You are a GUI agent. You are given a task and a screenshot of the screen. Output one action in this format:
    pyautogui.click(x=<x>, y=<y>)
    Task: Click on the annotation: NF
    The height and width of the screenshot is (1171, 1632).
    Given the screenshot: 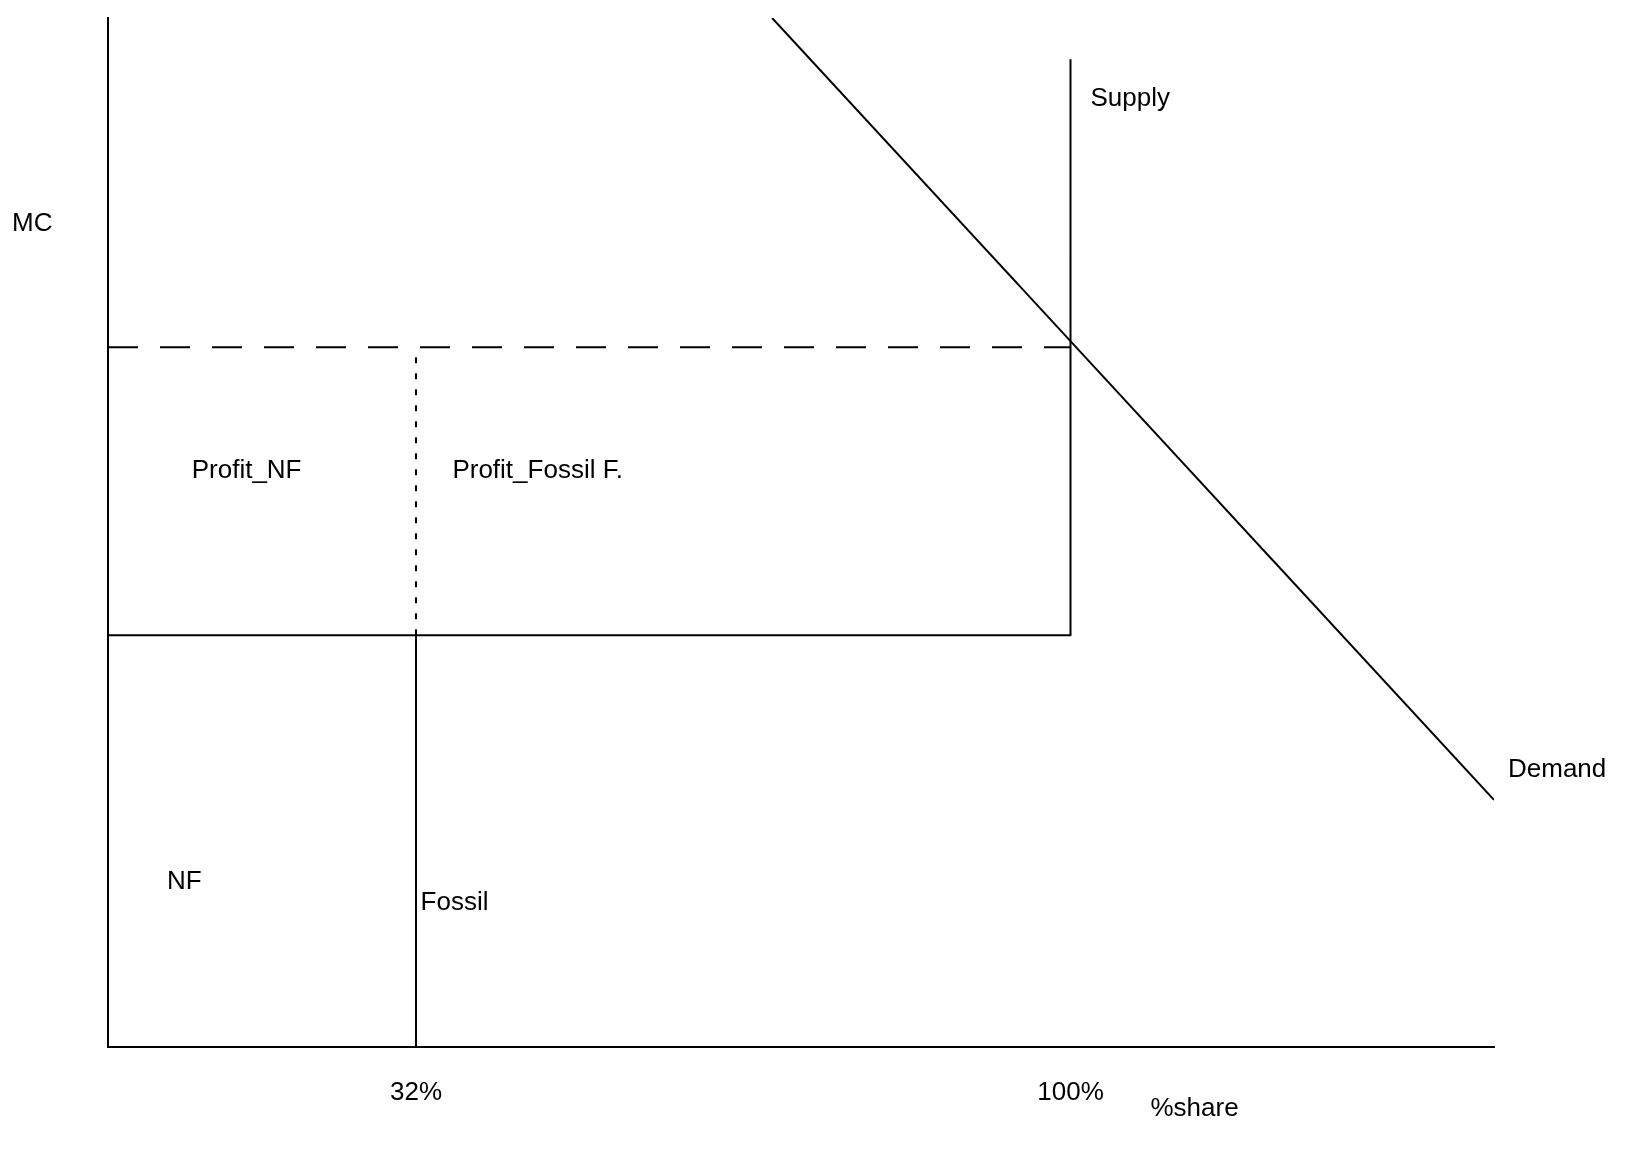 What is the action you would take?
    pyautogui.click(x=184, y=880)
    